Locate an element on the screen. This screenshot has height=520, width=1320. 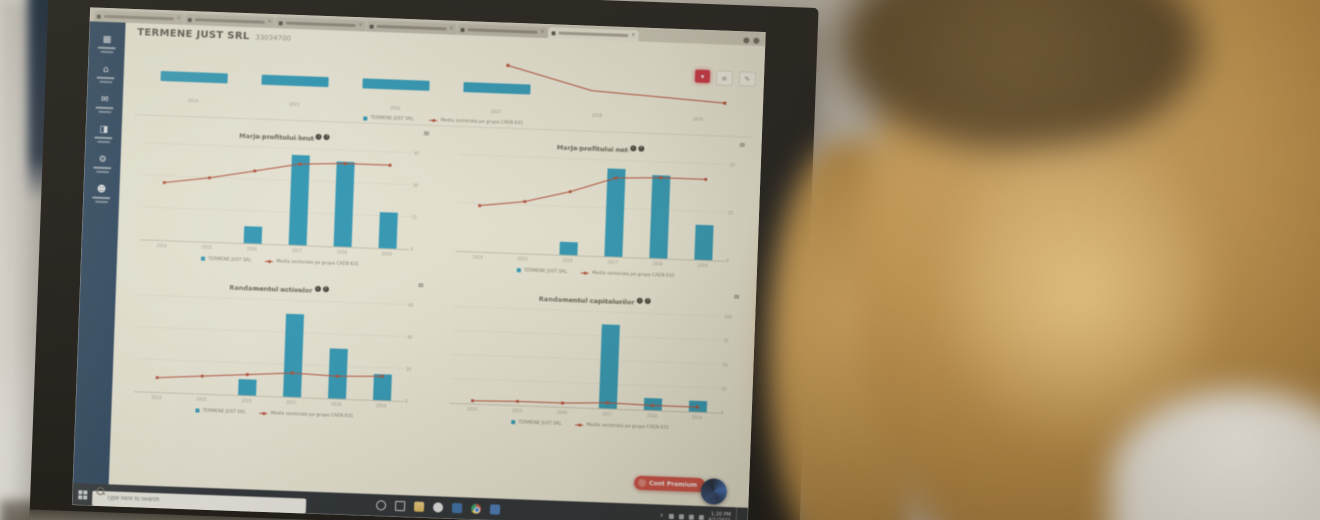
sidebar-item-home: ⌂ is located at coordinates (105, 74).